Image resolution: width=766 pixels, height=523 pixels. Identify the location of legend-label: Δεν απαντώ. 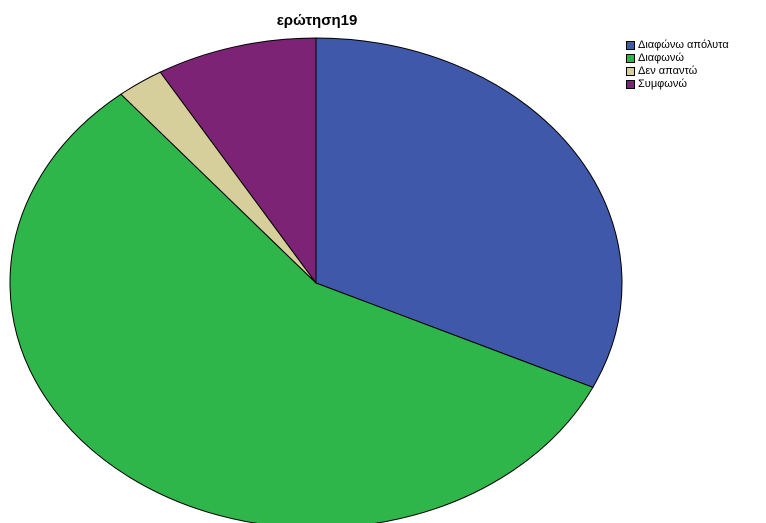
(668, 71).